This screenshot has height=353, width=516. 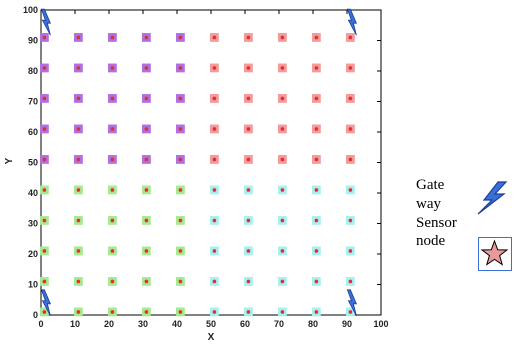 What do you see at coordinates (430, 185) in the screenshot?
I see `legend-gateway-label-line1: Gate` at bounding box center [430, 185].